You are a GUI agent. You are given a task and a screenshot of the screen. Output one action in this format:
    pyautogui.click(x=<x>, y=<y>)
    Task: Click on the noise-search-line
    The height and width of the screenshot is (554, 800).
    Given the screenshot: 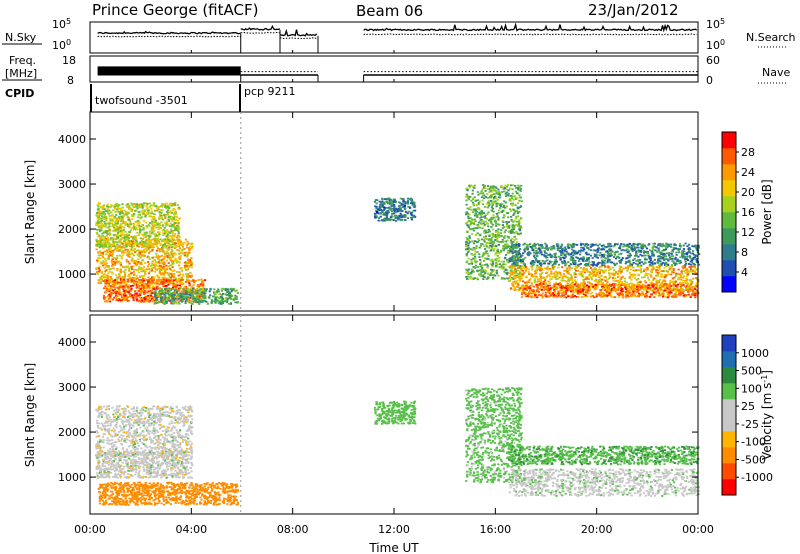 What is the action you would take?
    pyautogui.click(x=169, y=36)
    